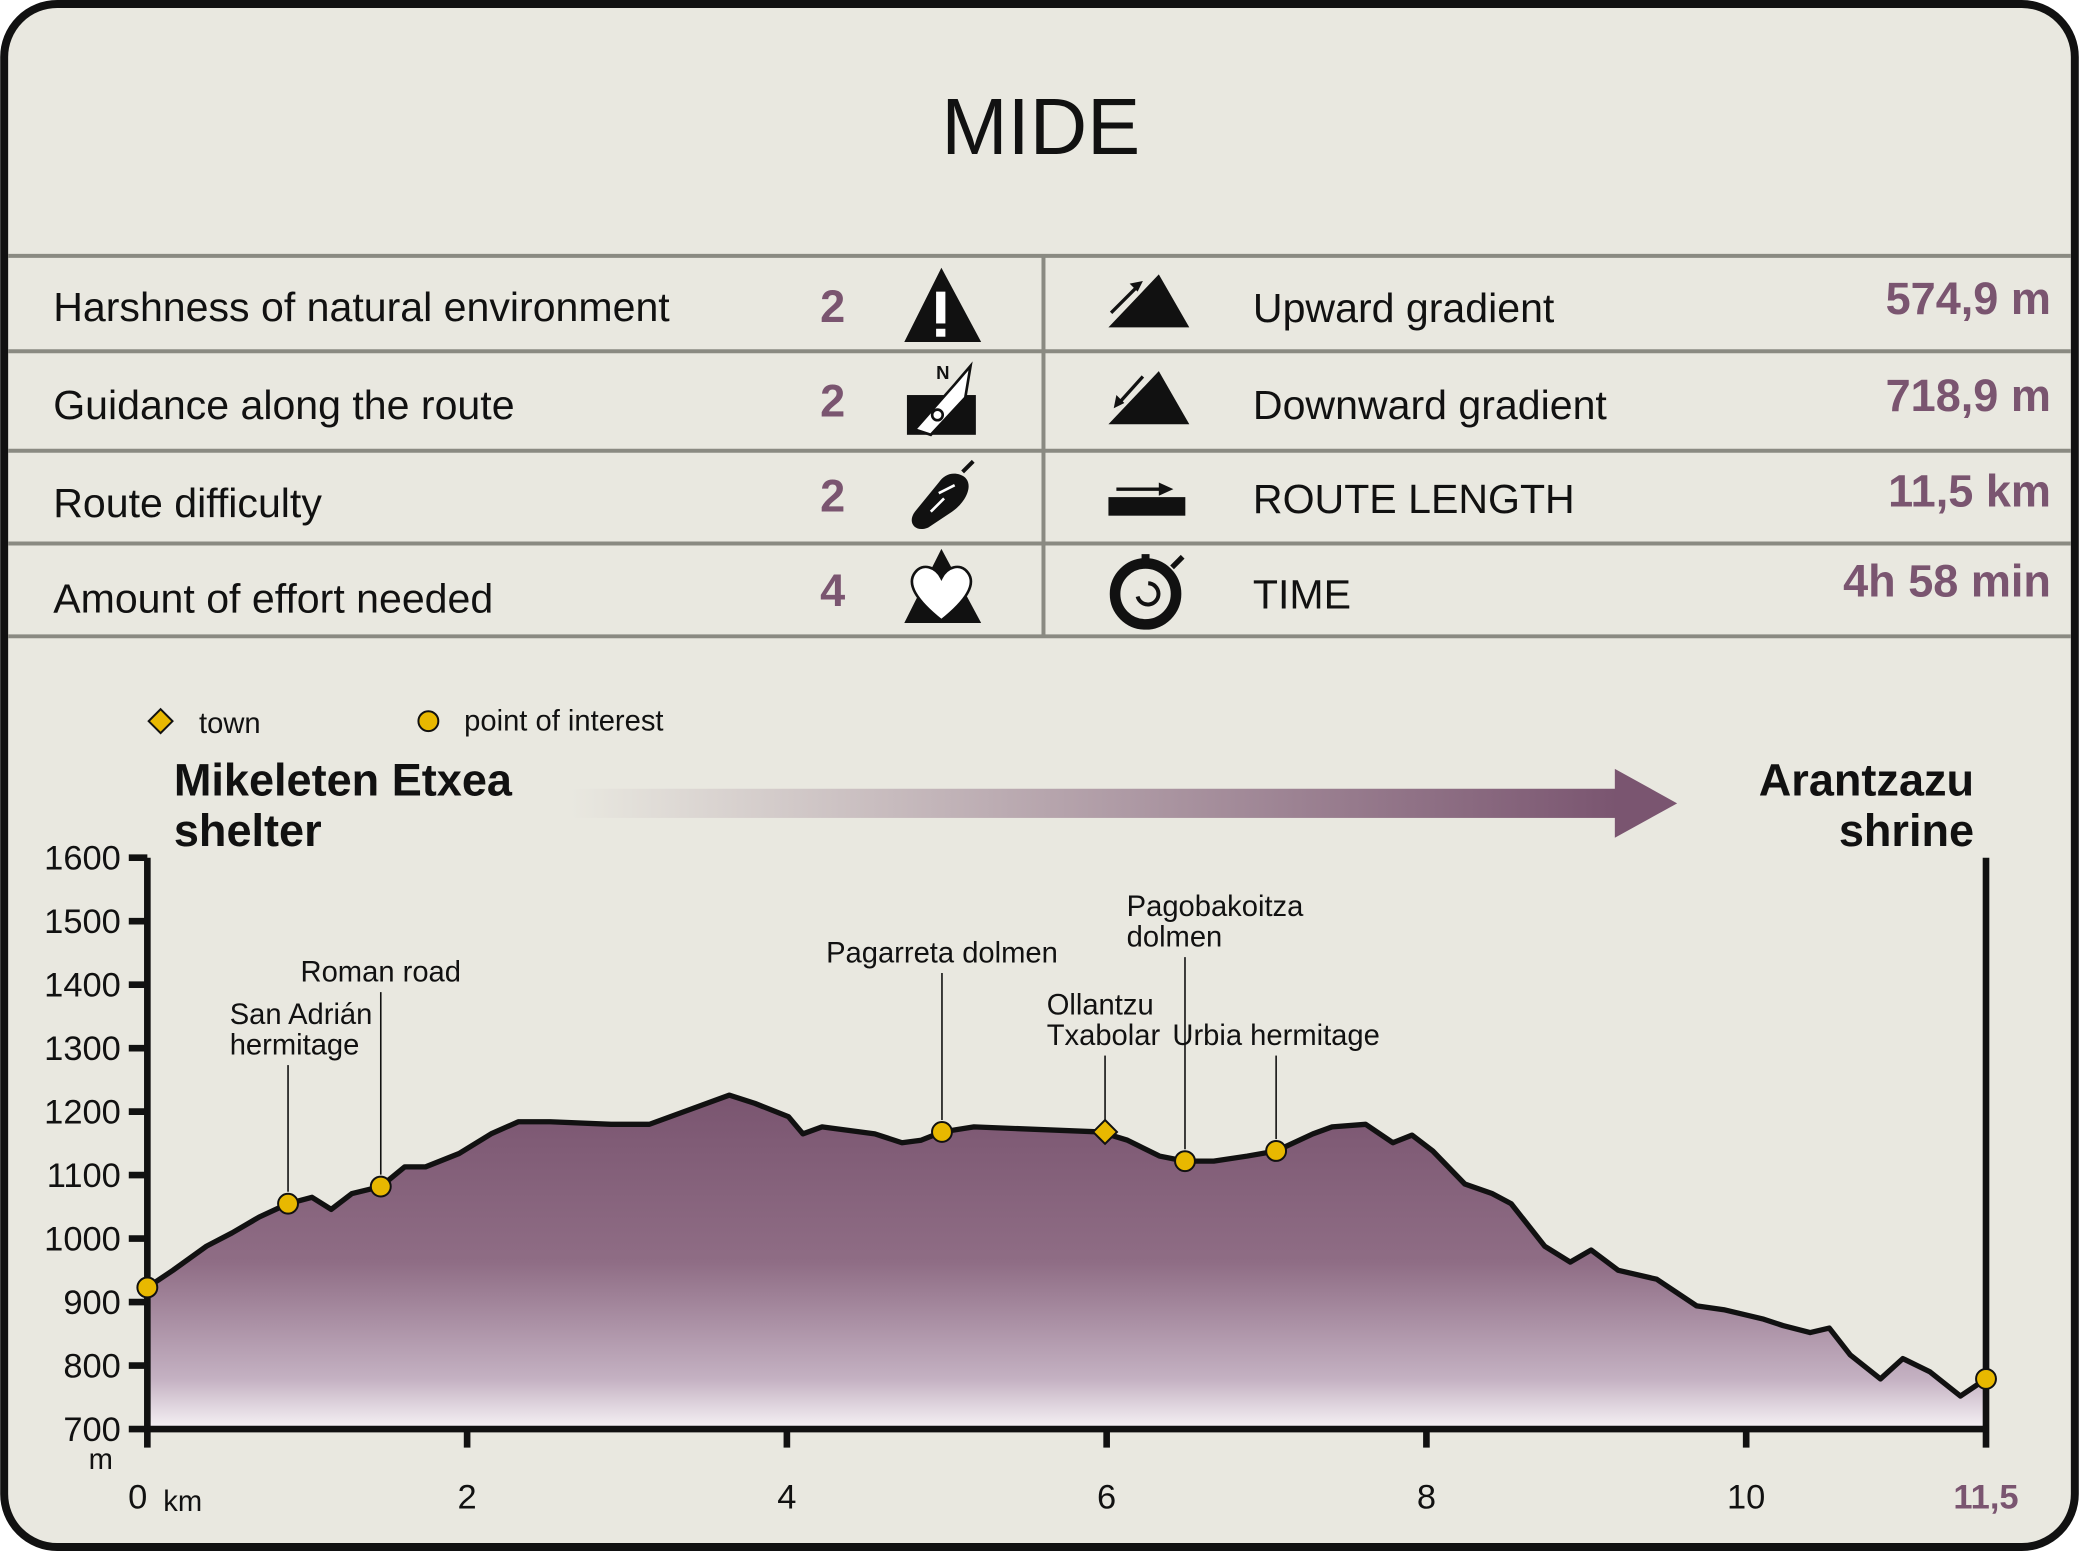 This screenshot has height=1551, width=2079. What do you see at coordinates (517, 586) in the screenshot?
I see `mide-row: Amount of effort needed 4` at bounding box center [517, 586].